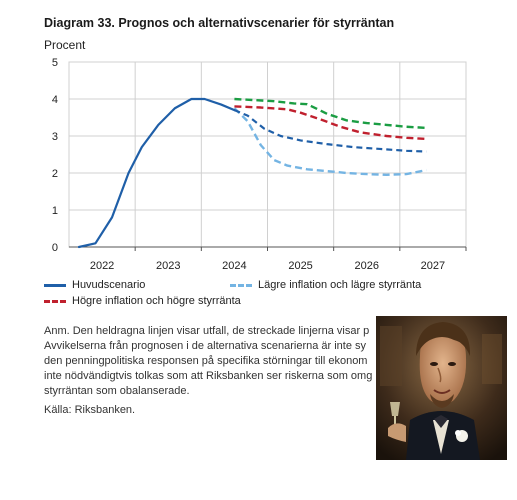 Image resolution: width=517 pixels, height=500 pixels. What do you see at coordinates (330, 113) in the screenshot?
I see `series-line-green-scenario` at bounding box center [330, 113].